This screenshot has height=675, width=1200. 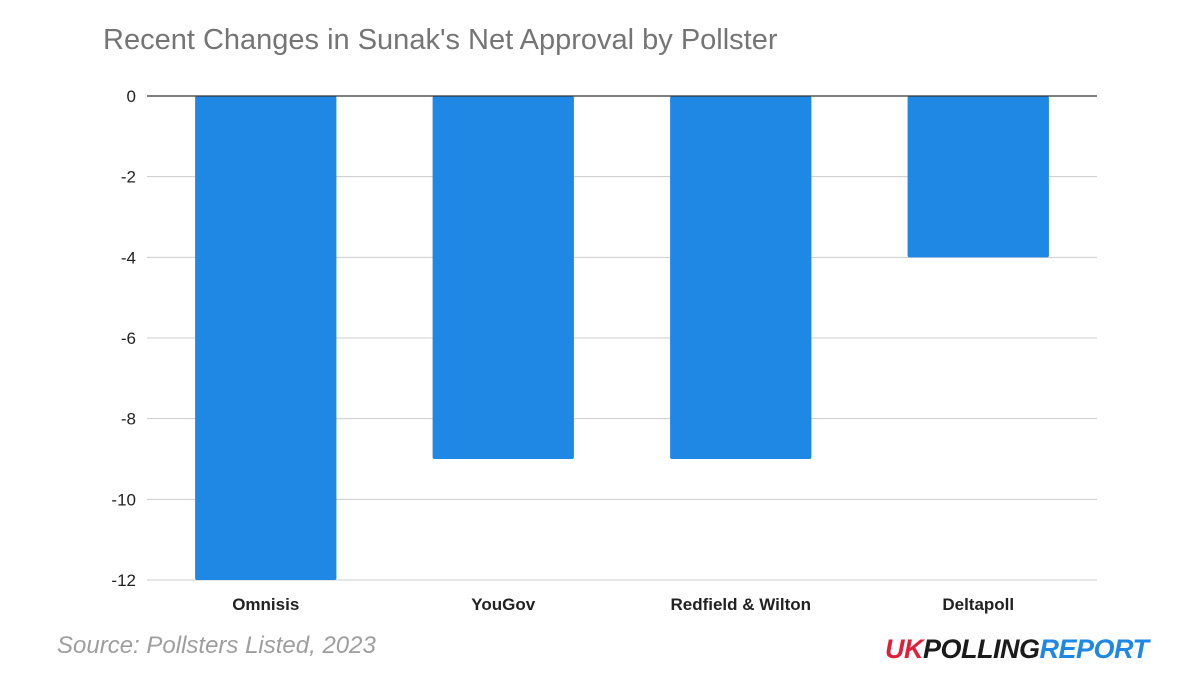 What do you see at coordinates (1094, 649) in the screenshot?
I see `logo-report: REPORT` at bounding box center [1094, 649].